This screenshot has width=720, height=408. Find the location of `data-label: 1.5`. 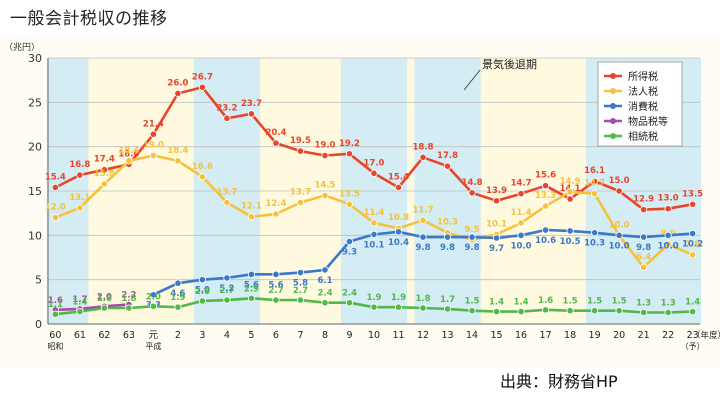

data-label: 1.5 is located at coordinates (472, 302).